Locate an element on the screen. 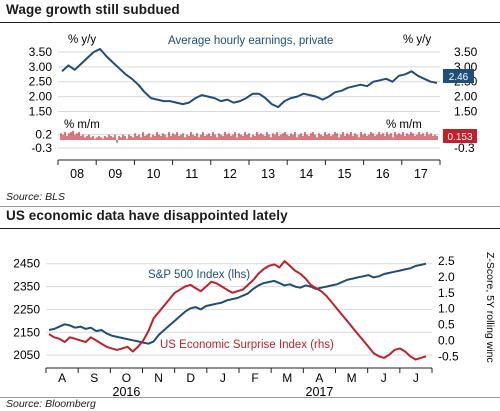 The width and height of the screenshot is (500, 411). chart1-mm-bars is located at coordinates (249, 136).